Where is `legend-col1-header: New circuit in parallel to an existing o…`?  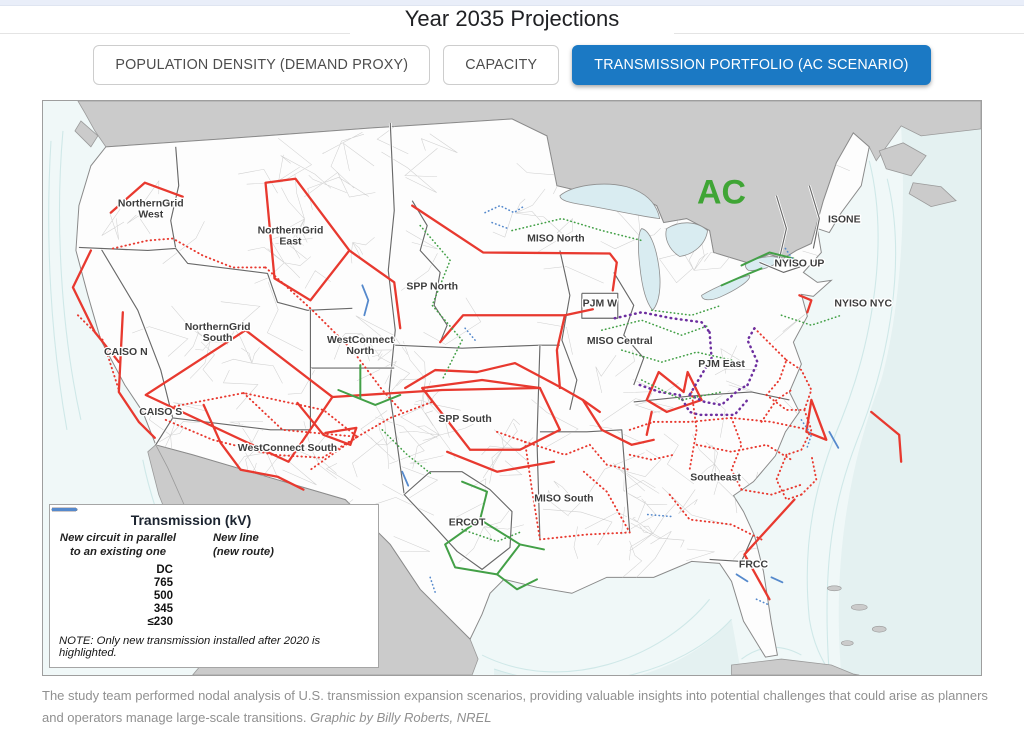
legend-col1-header: New circuit in parallel to an existing o… is located at coordinates (118, 545).